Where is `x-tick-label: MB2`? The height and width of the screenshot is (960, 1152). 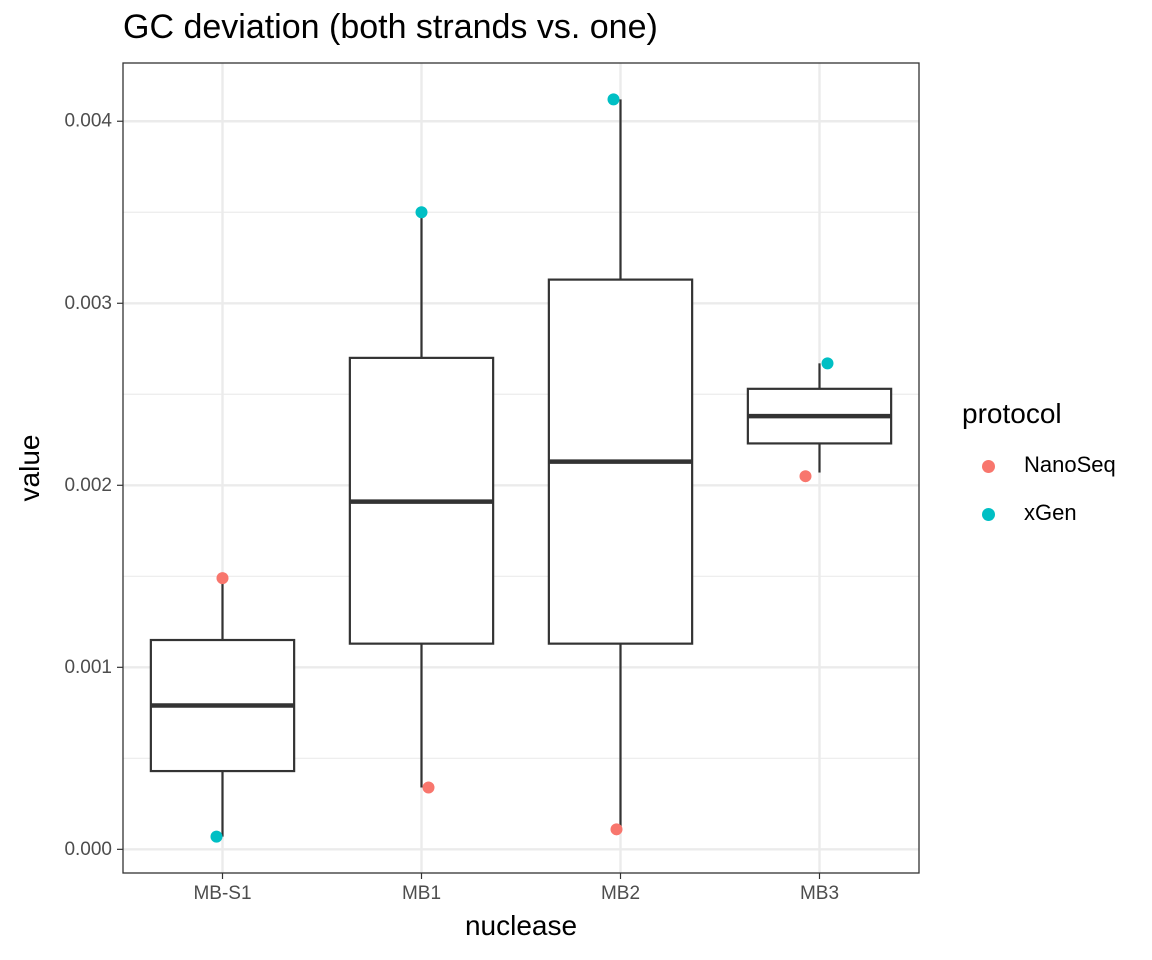
x-tick-label: MB2 is located at coordinates (620, 893).